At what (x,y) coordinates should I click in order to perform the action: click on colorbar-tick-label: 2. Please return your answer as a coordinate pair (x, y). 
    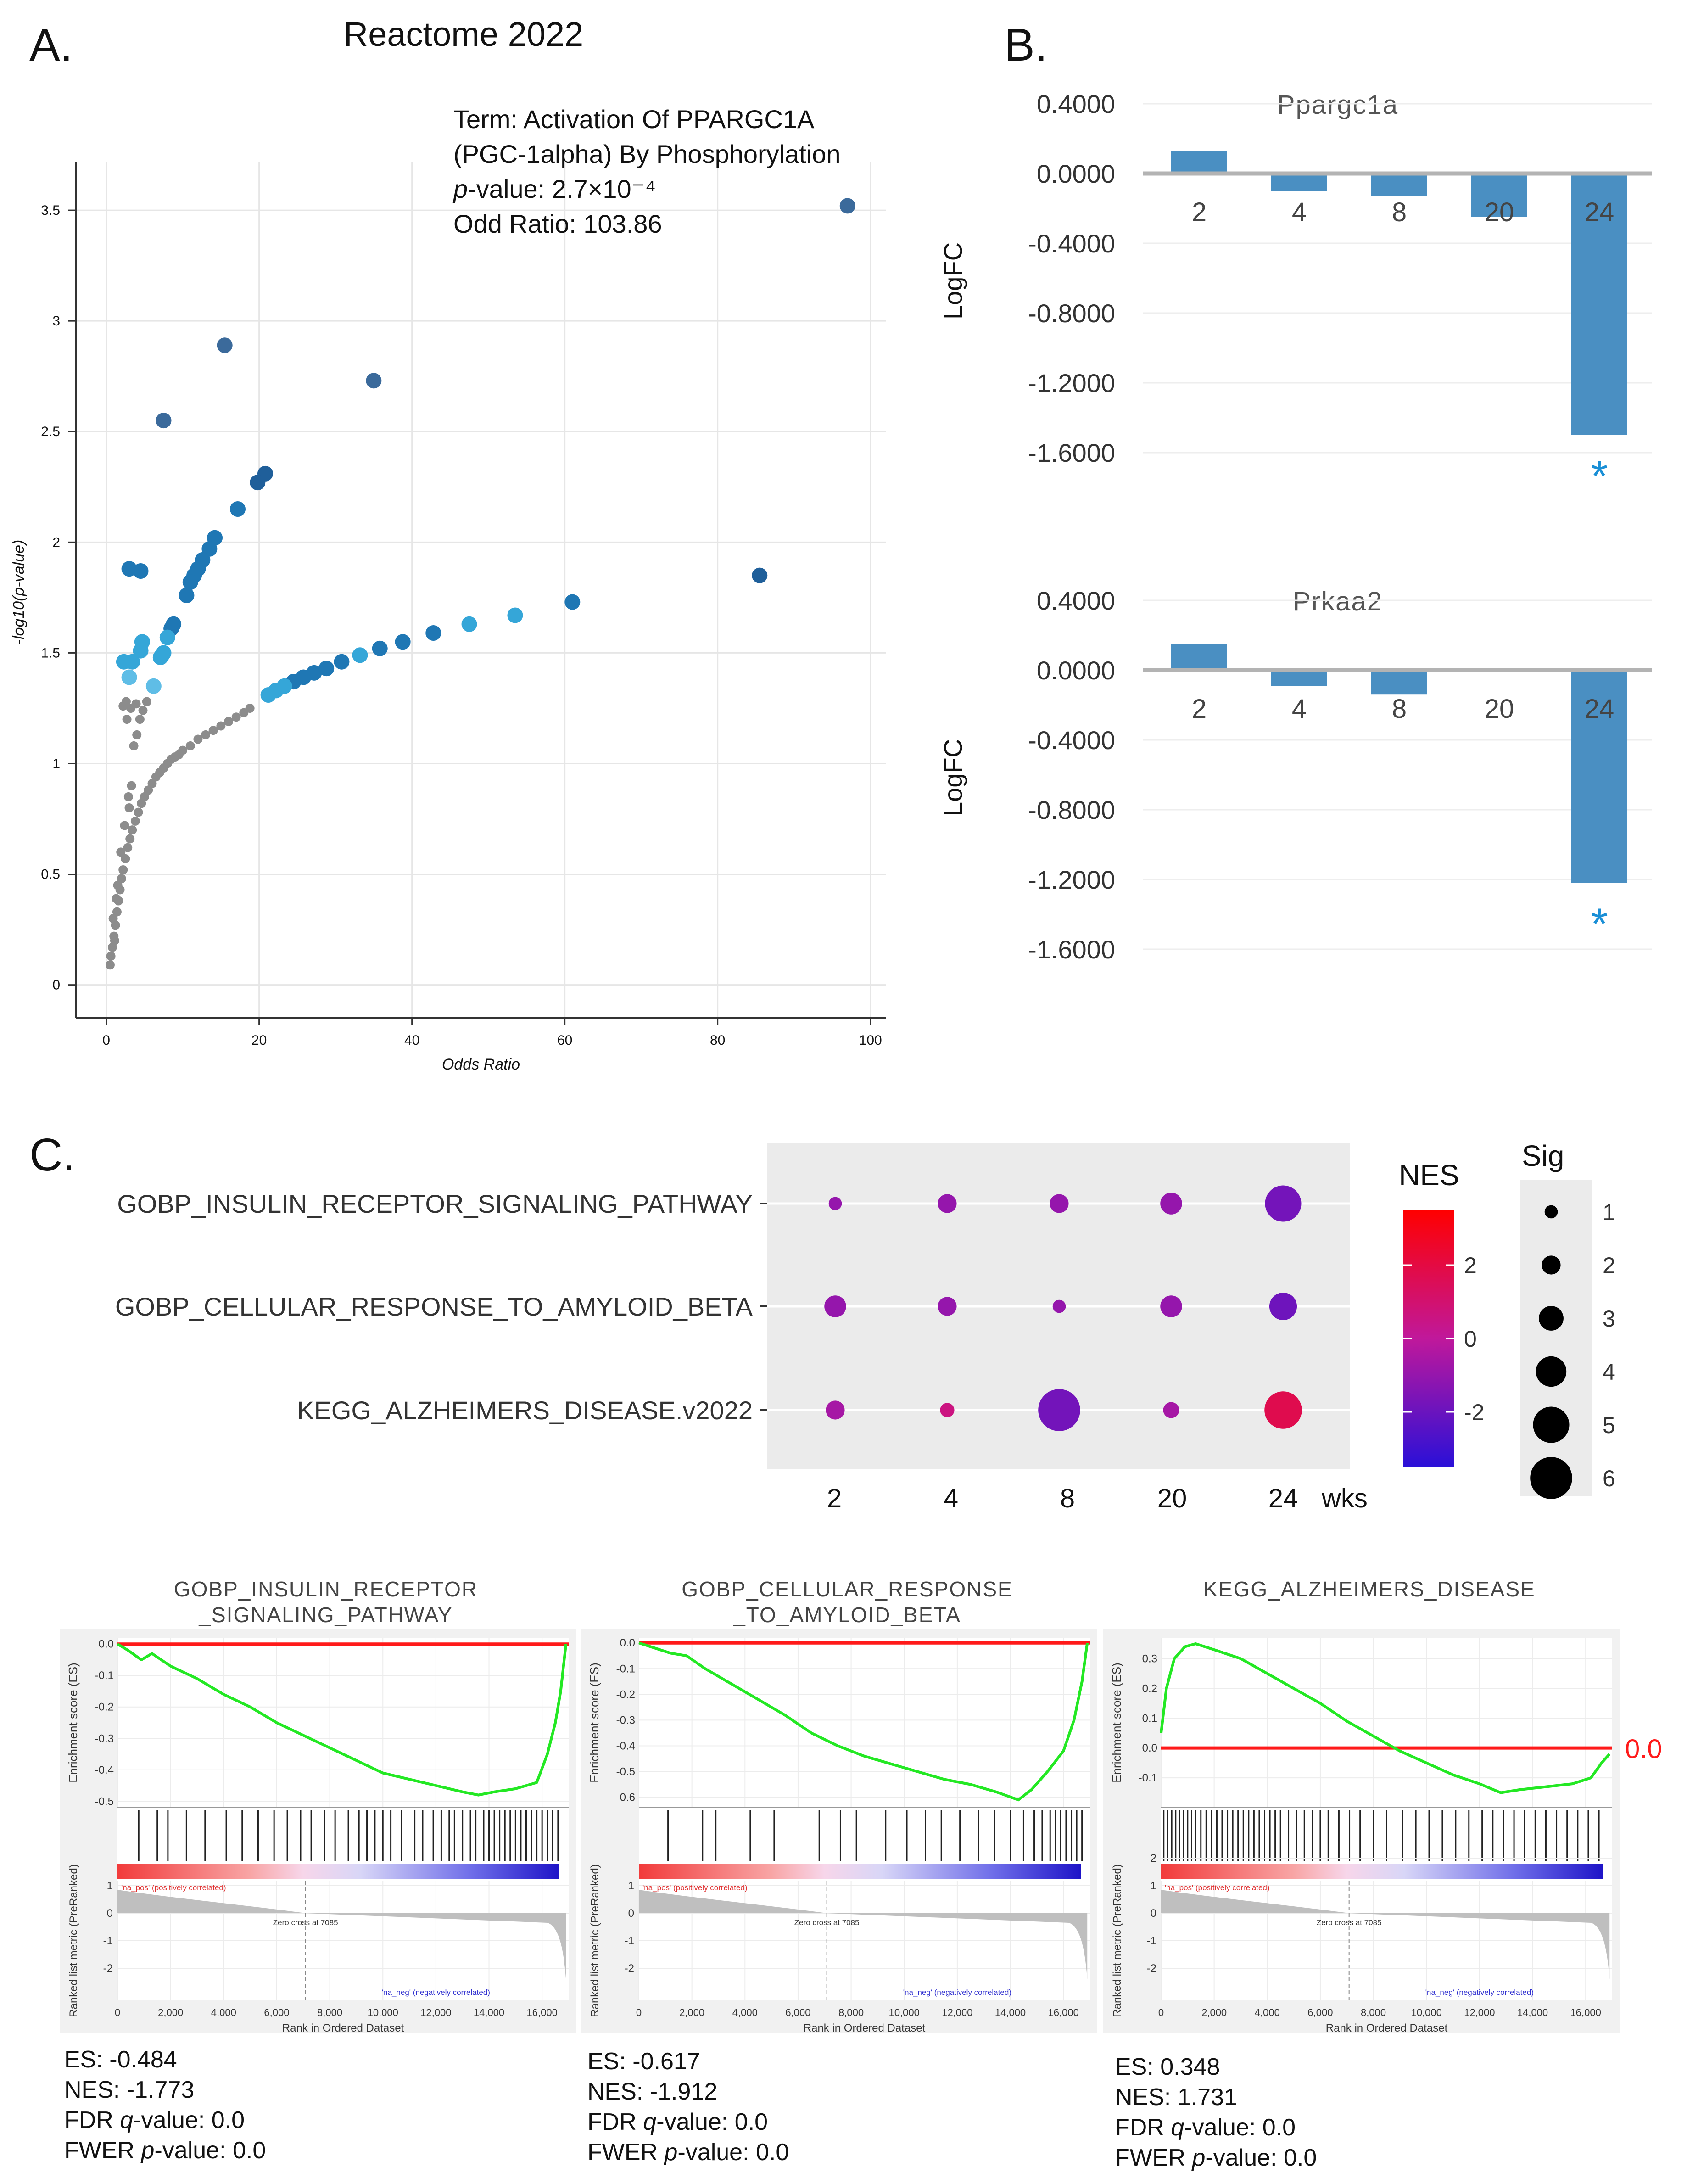
    Looking at the image, I should click on (1470, 1265).